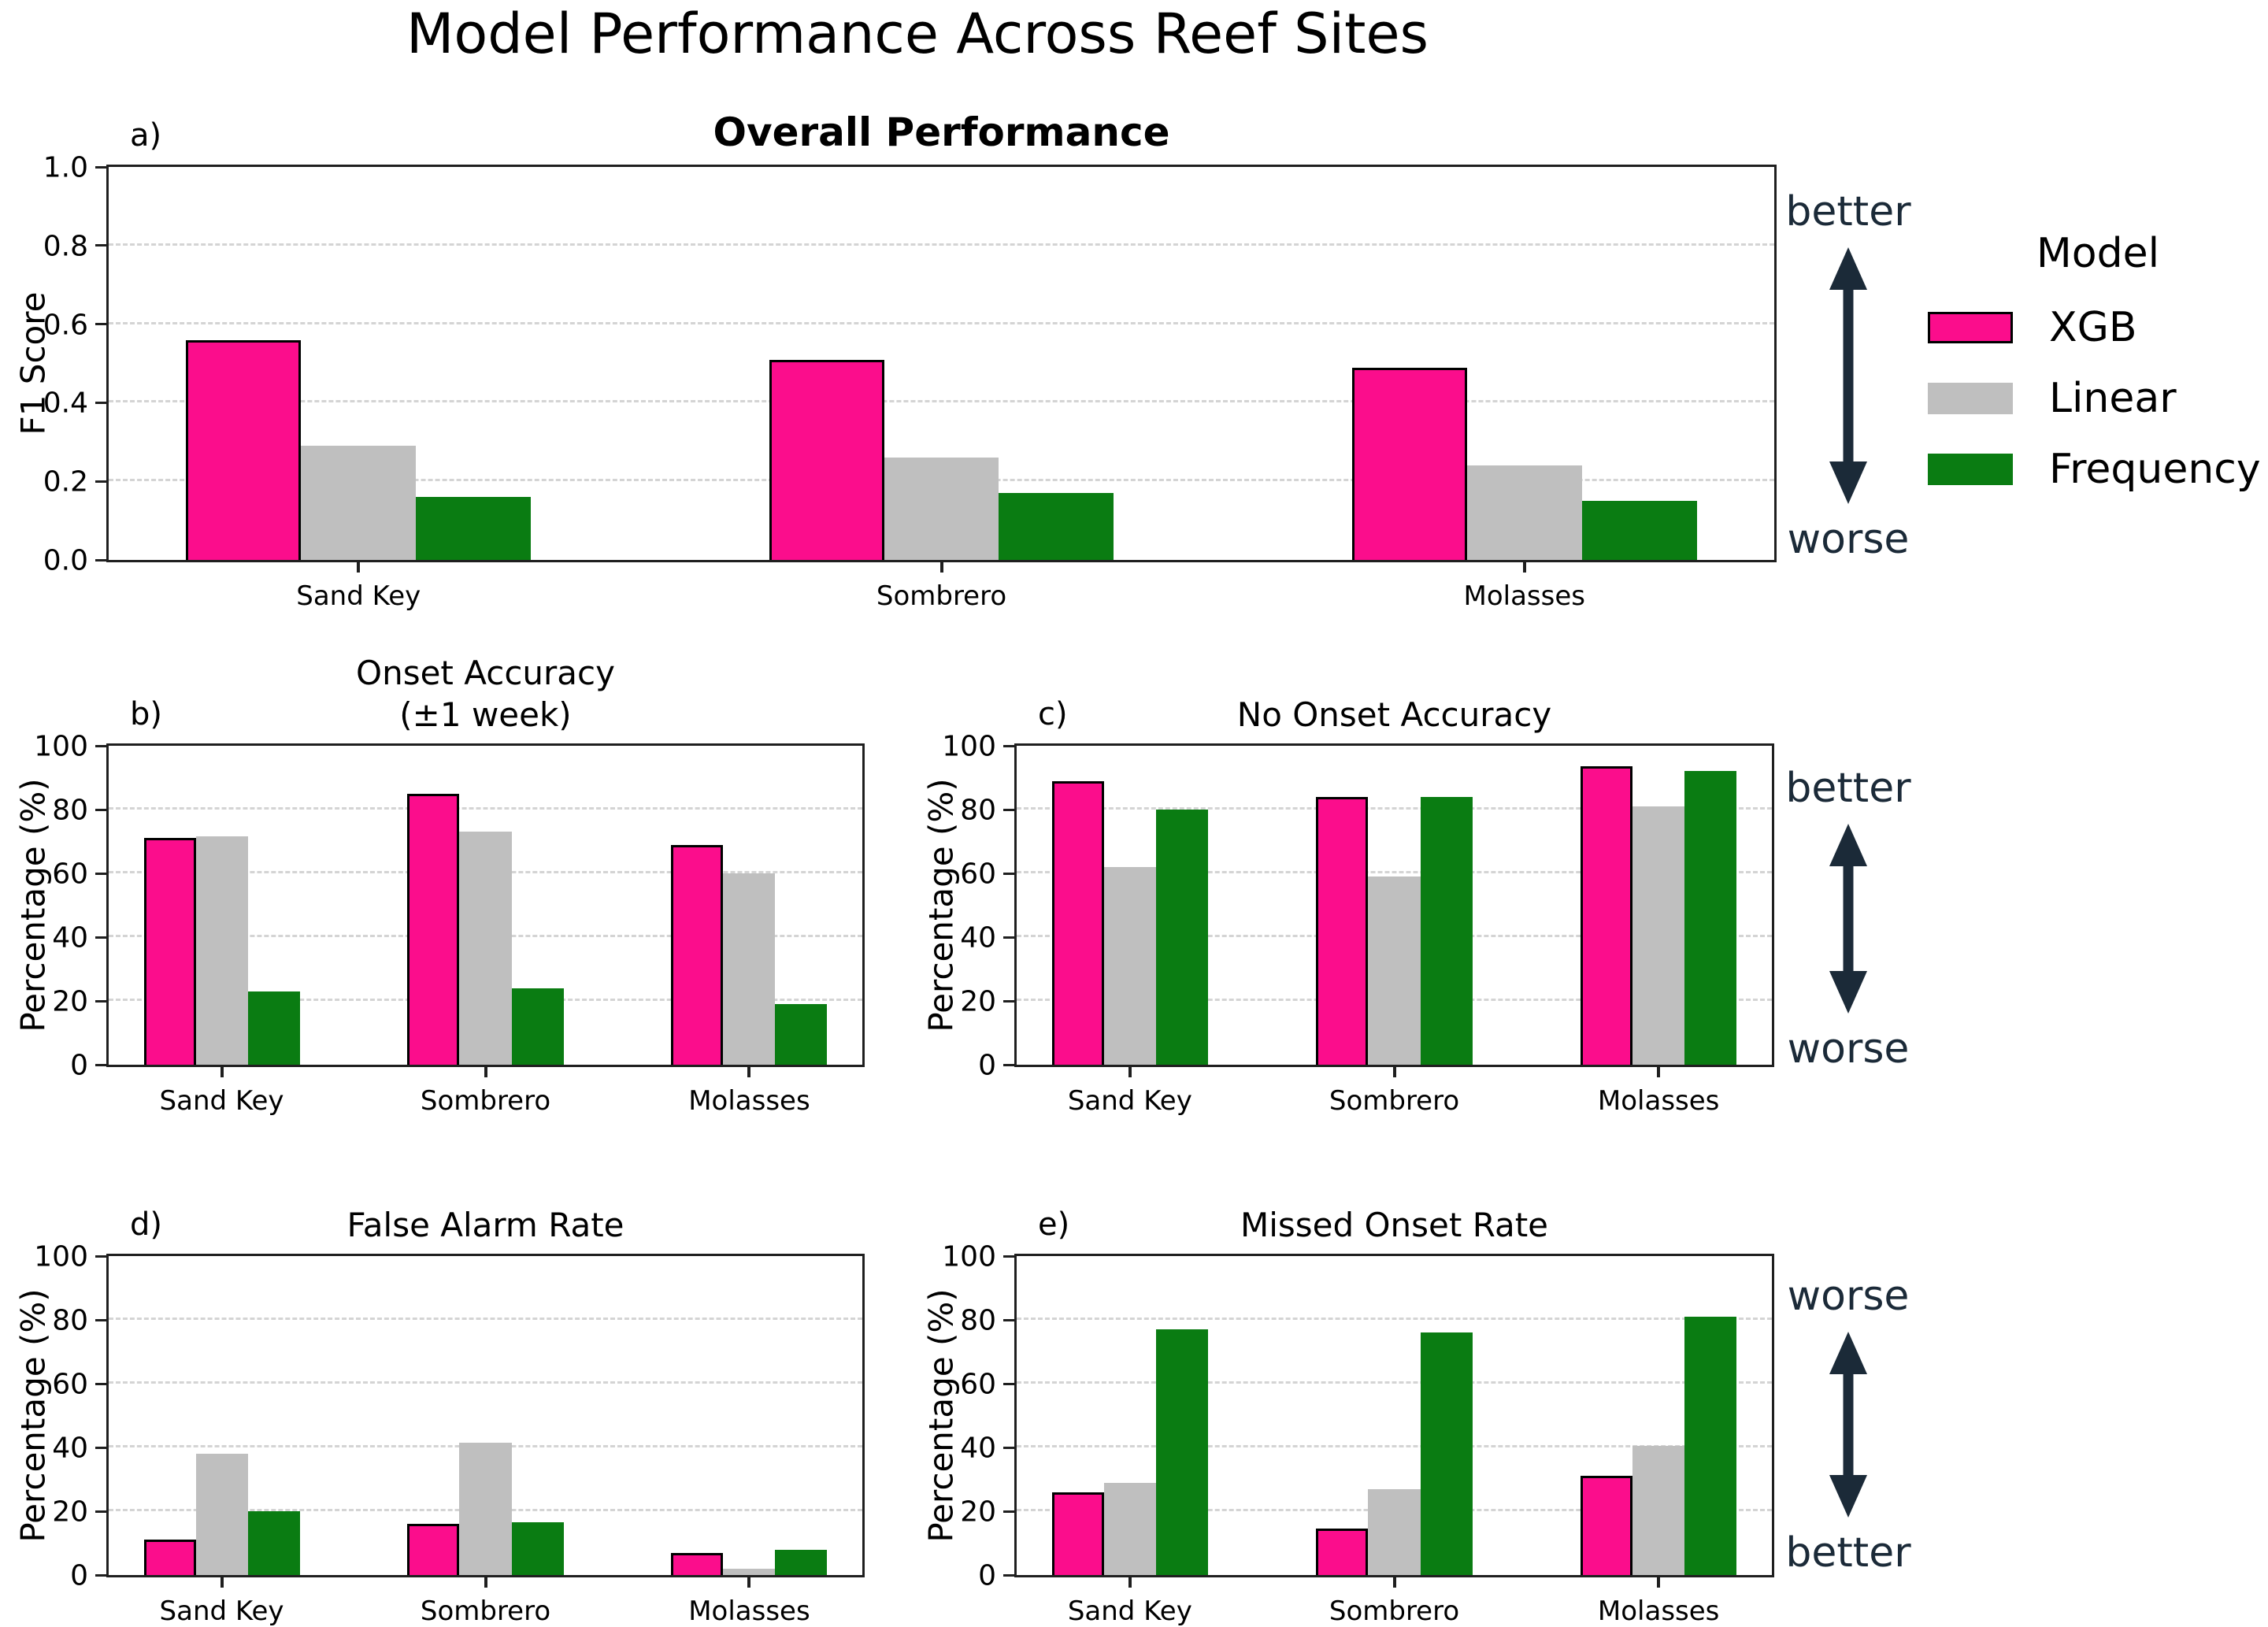 Image resolution: width=2268 pixels, height=1627 pixels. Describe the element at coordinates (1130, 1071) in the screenshot. I see `panel-c-xtick-mark` at that location.